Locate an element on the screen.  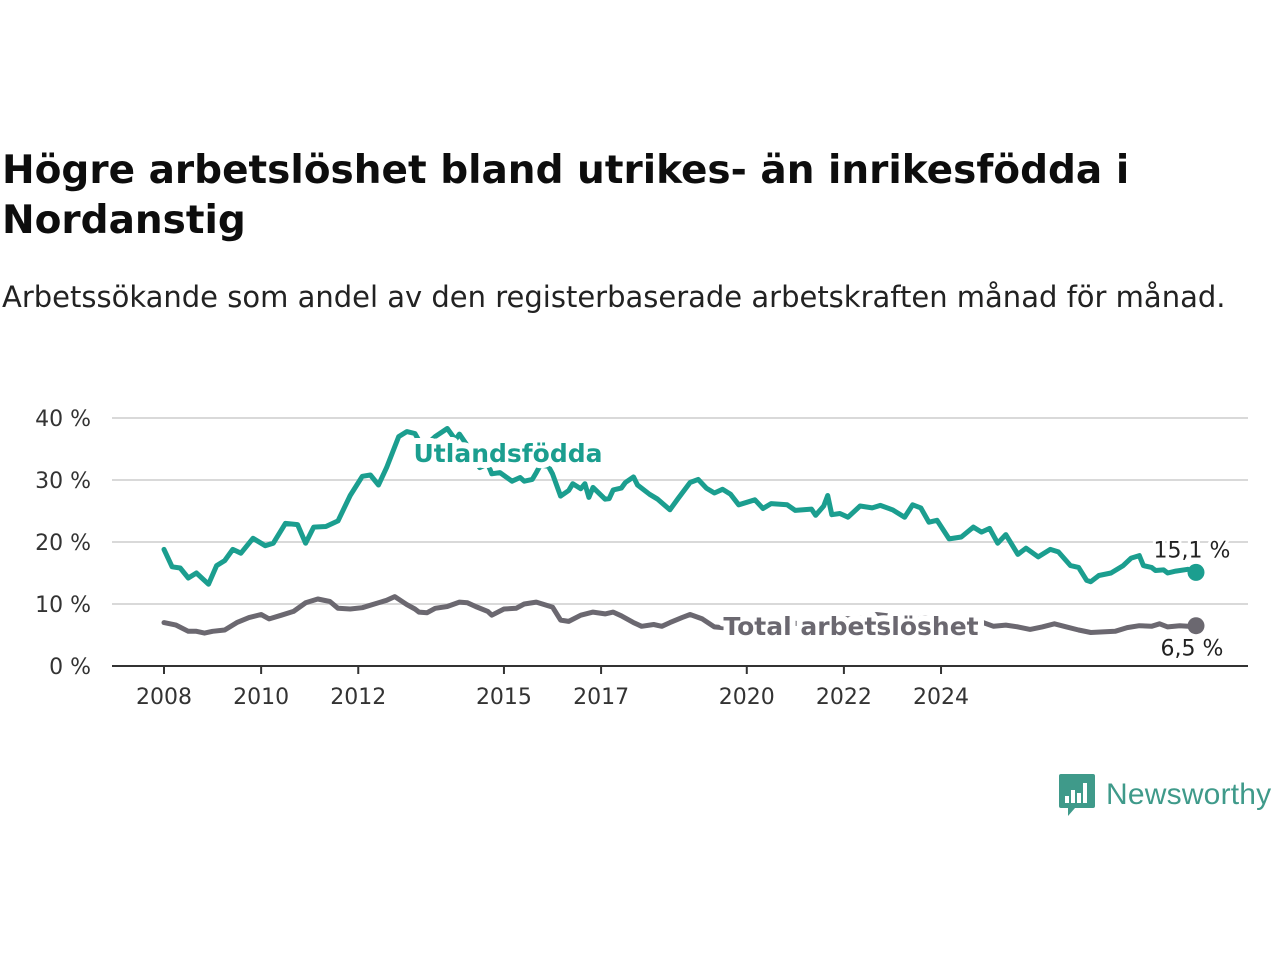
total-end-marker is located at coordinates (1196, 626).